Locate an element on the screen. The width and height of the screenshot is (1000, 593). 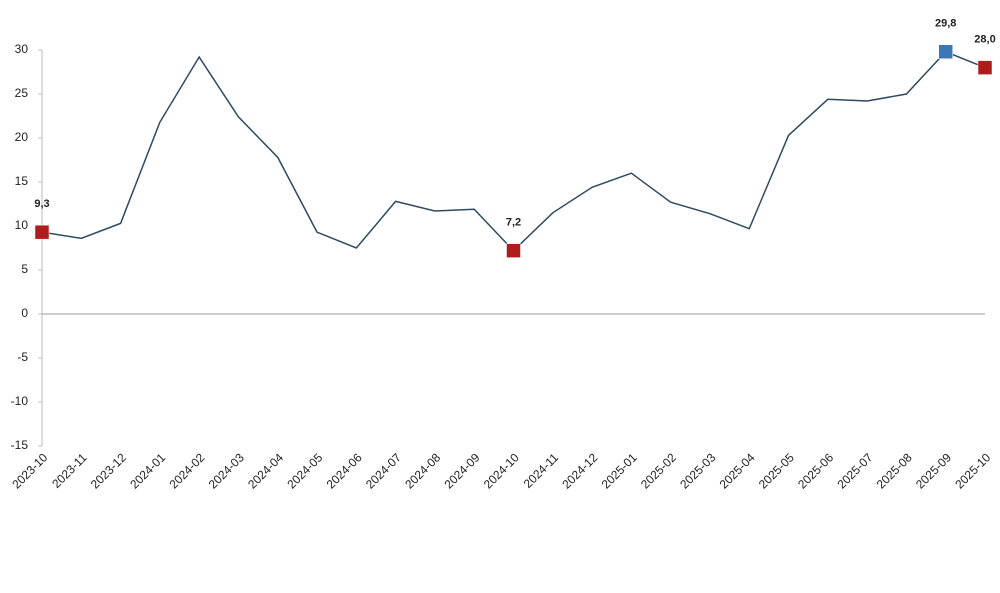
x-tick-label: 2024-12 is located at coordinates (579, 470).